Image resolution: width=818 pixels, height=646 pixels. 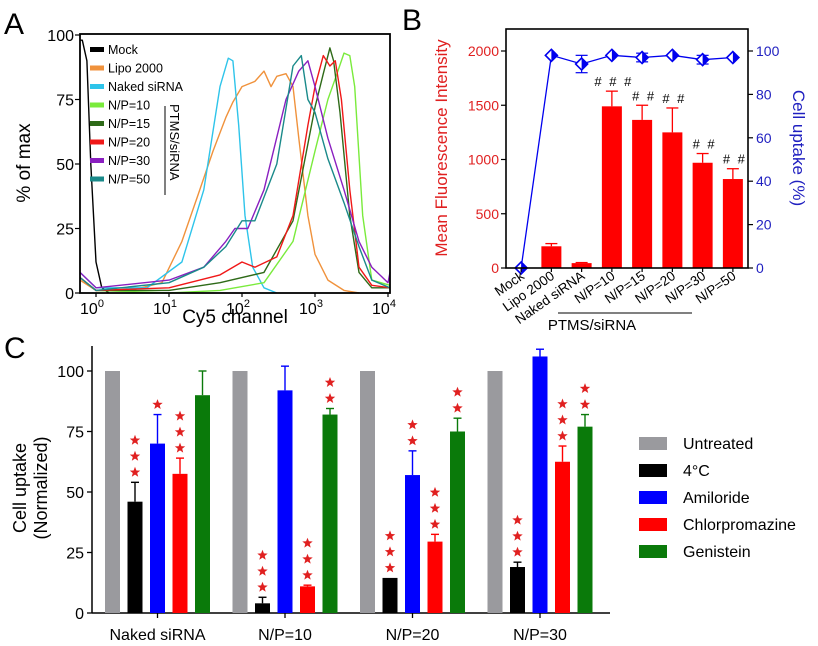 What do you see at coordinates (592, 325) in the screenshot?
I see `b-xlabel: PTMS/siRNA` at bounding box center [592, 325].